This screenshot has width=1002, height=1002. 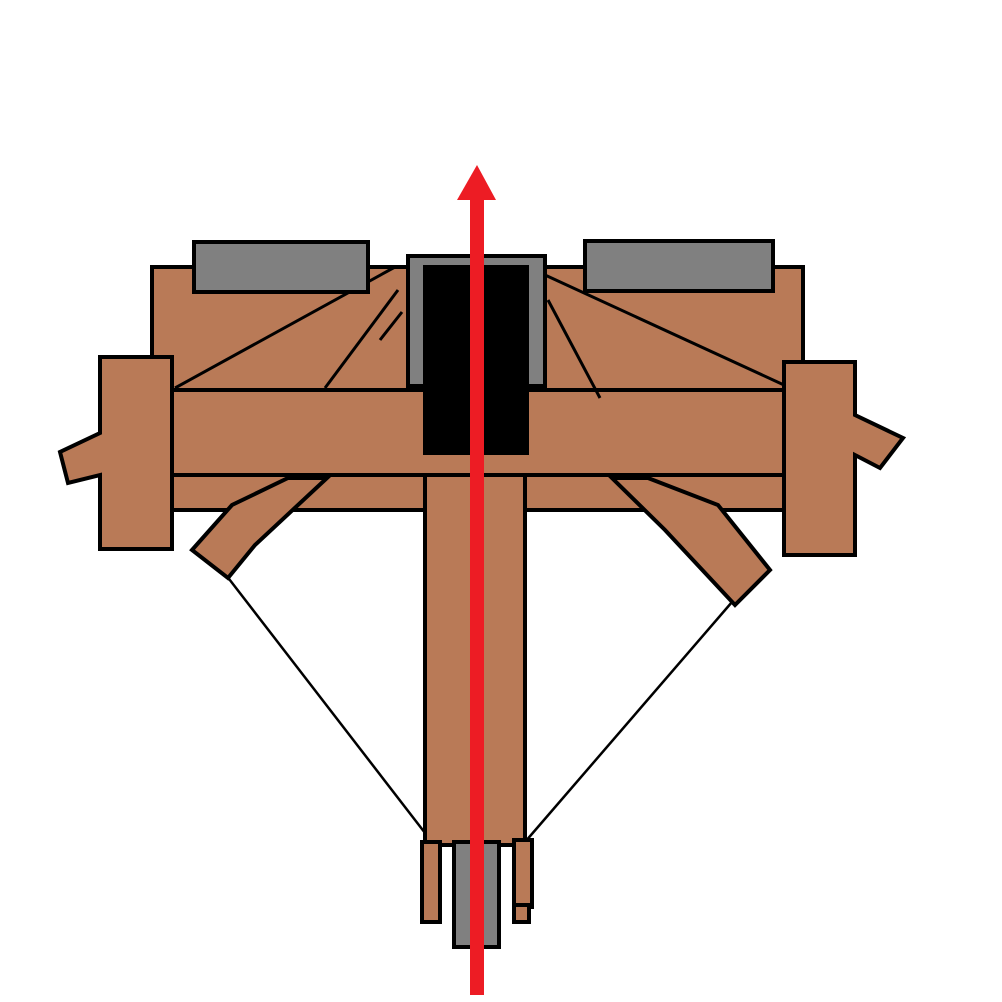 I want to click on side-arm-left, so click(x=115, y=453).